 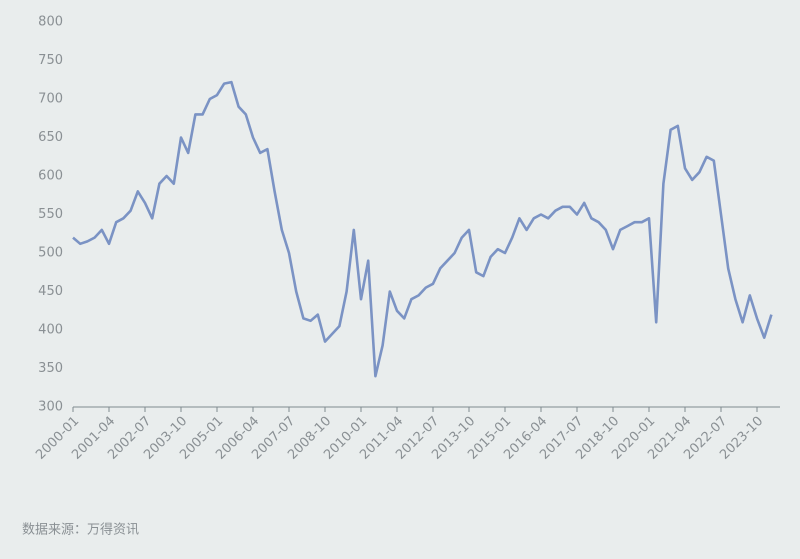 I want to click on y-tick-label: 500, so click(x=50, y=253).